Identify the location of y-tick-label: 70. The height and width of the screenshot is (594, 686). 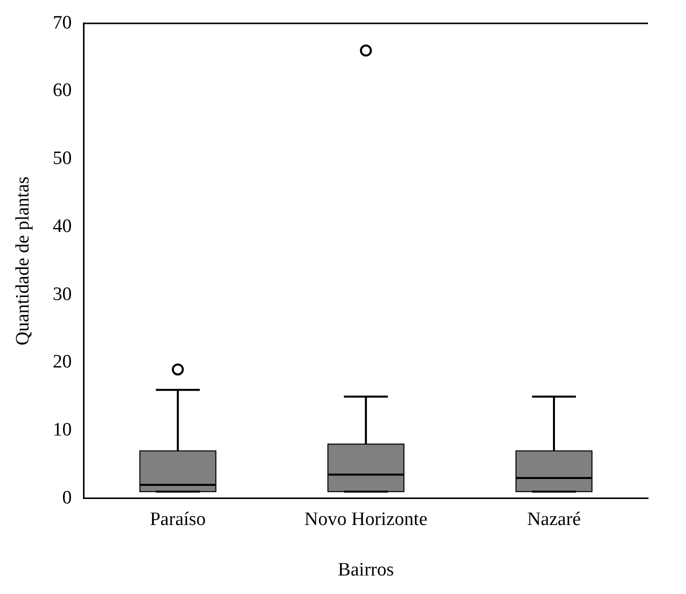
(62, 23).